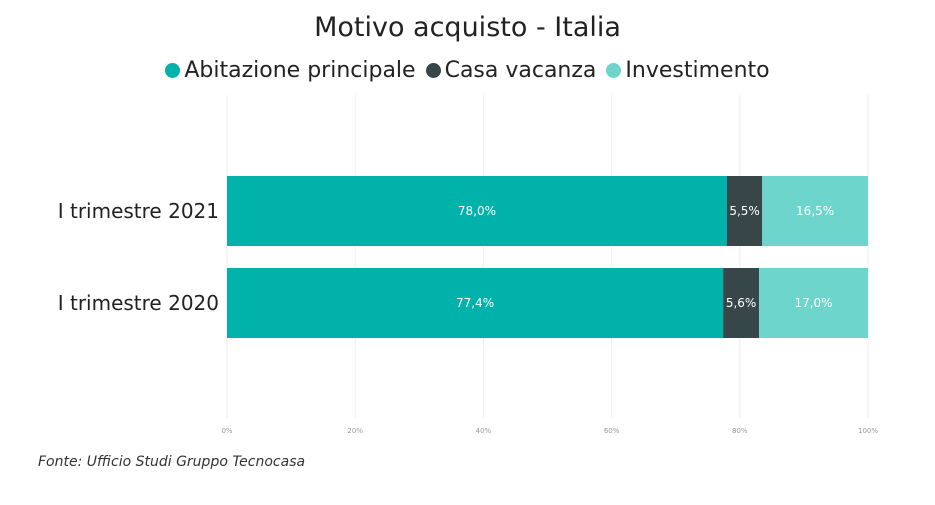 Image resolution: width=935 pixels, height=505 pixels. I want to click on legend-item-0: Abitazione principale, so click(290, 70).